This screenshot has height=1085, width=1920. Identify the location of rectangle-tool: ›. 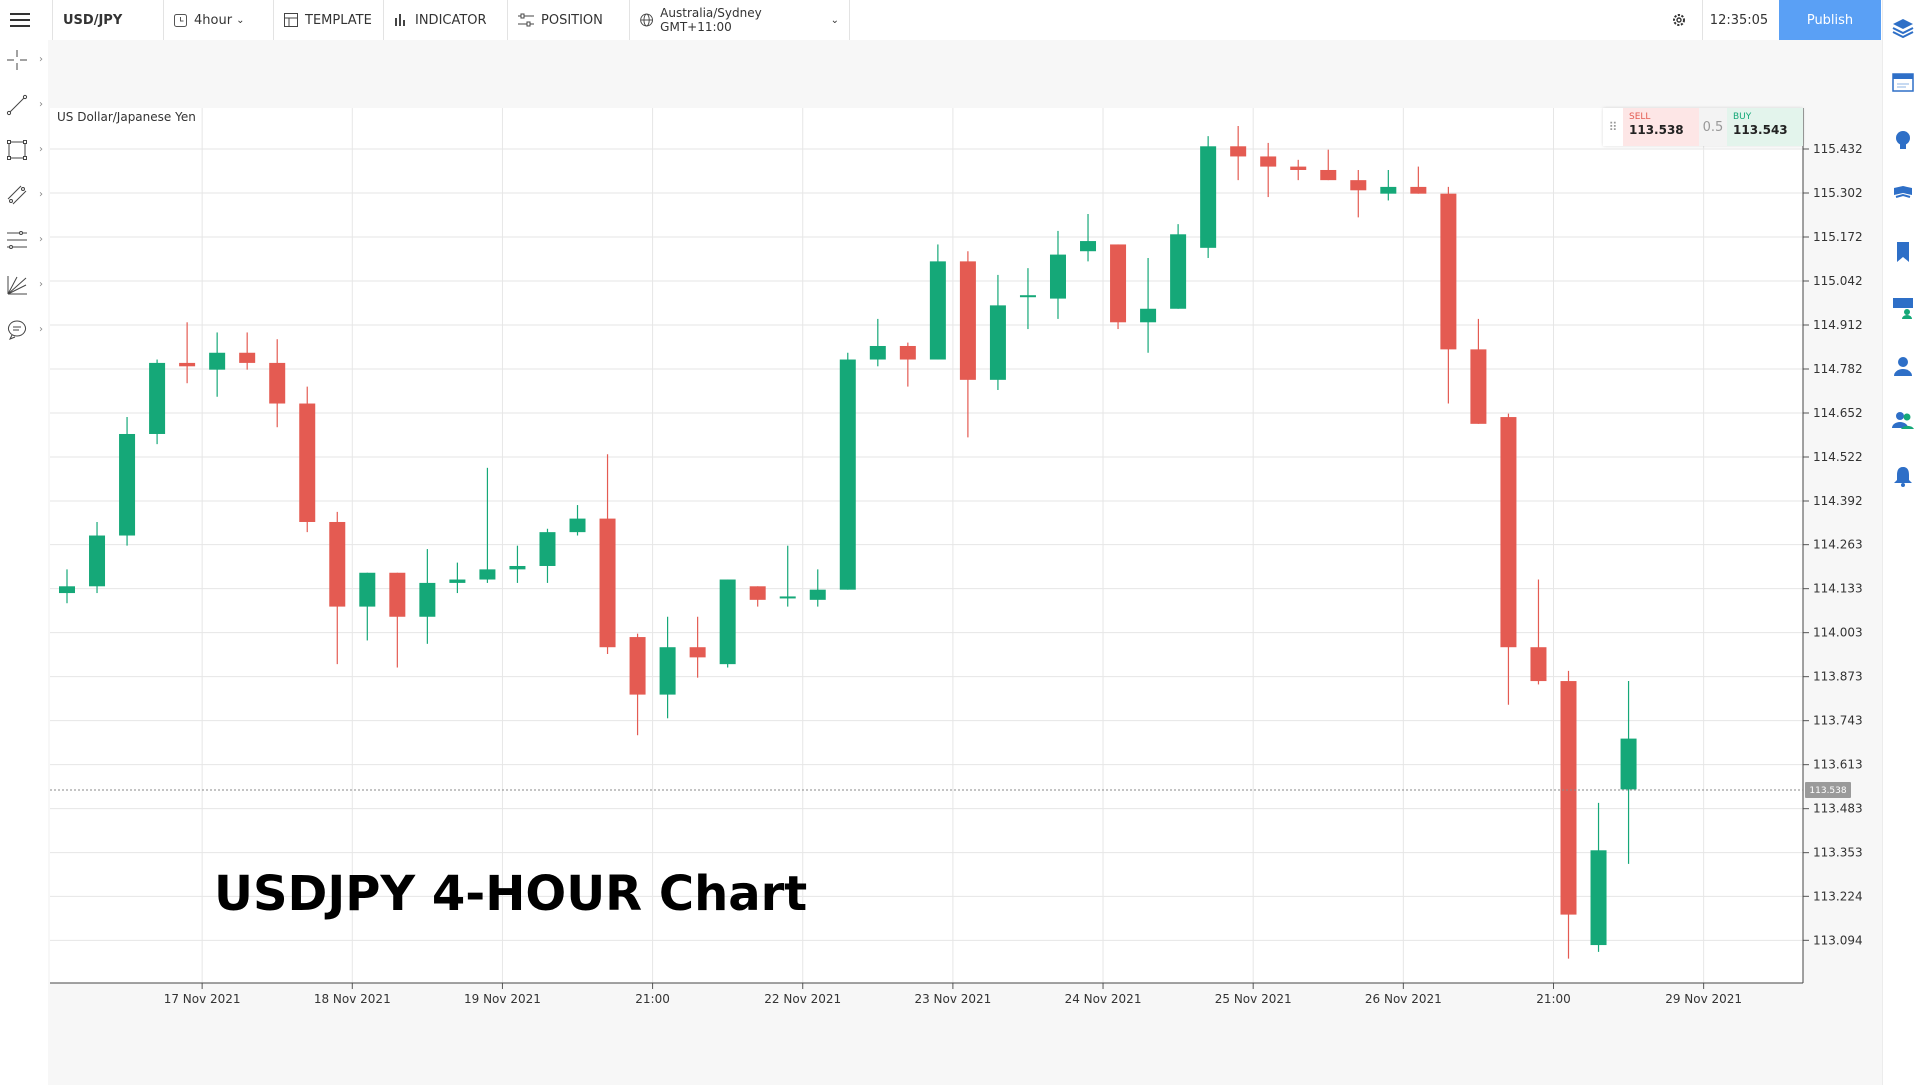
(24, 150).